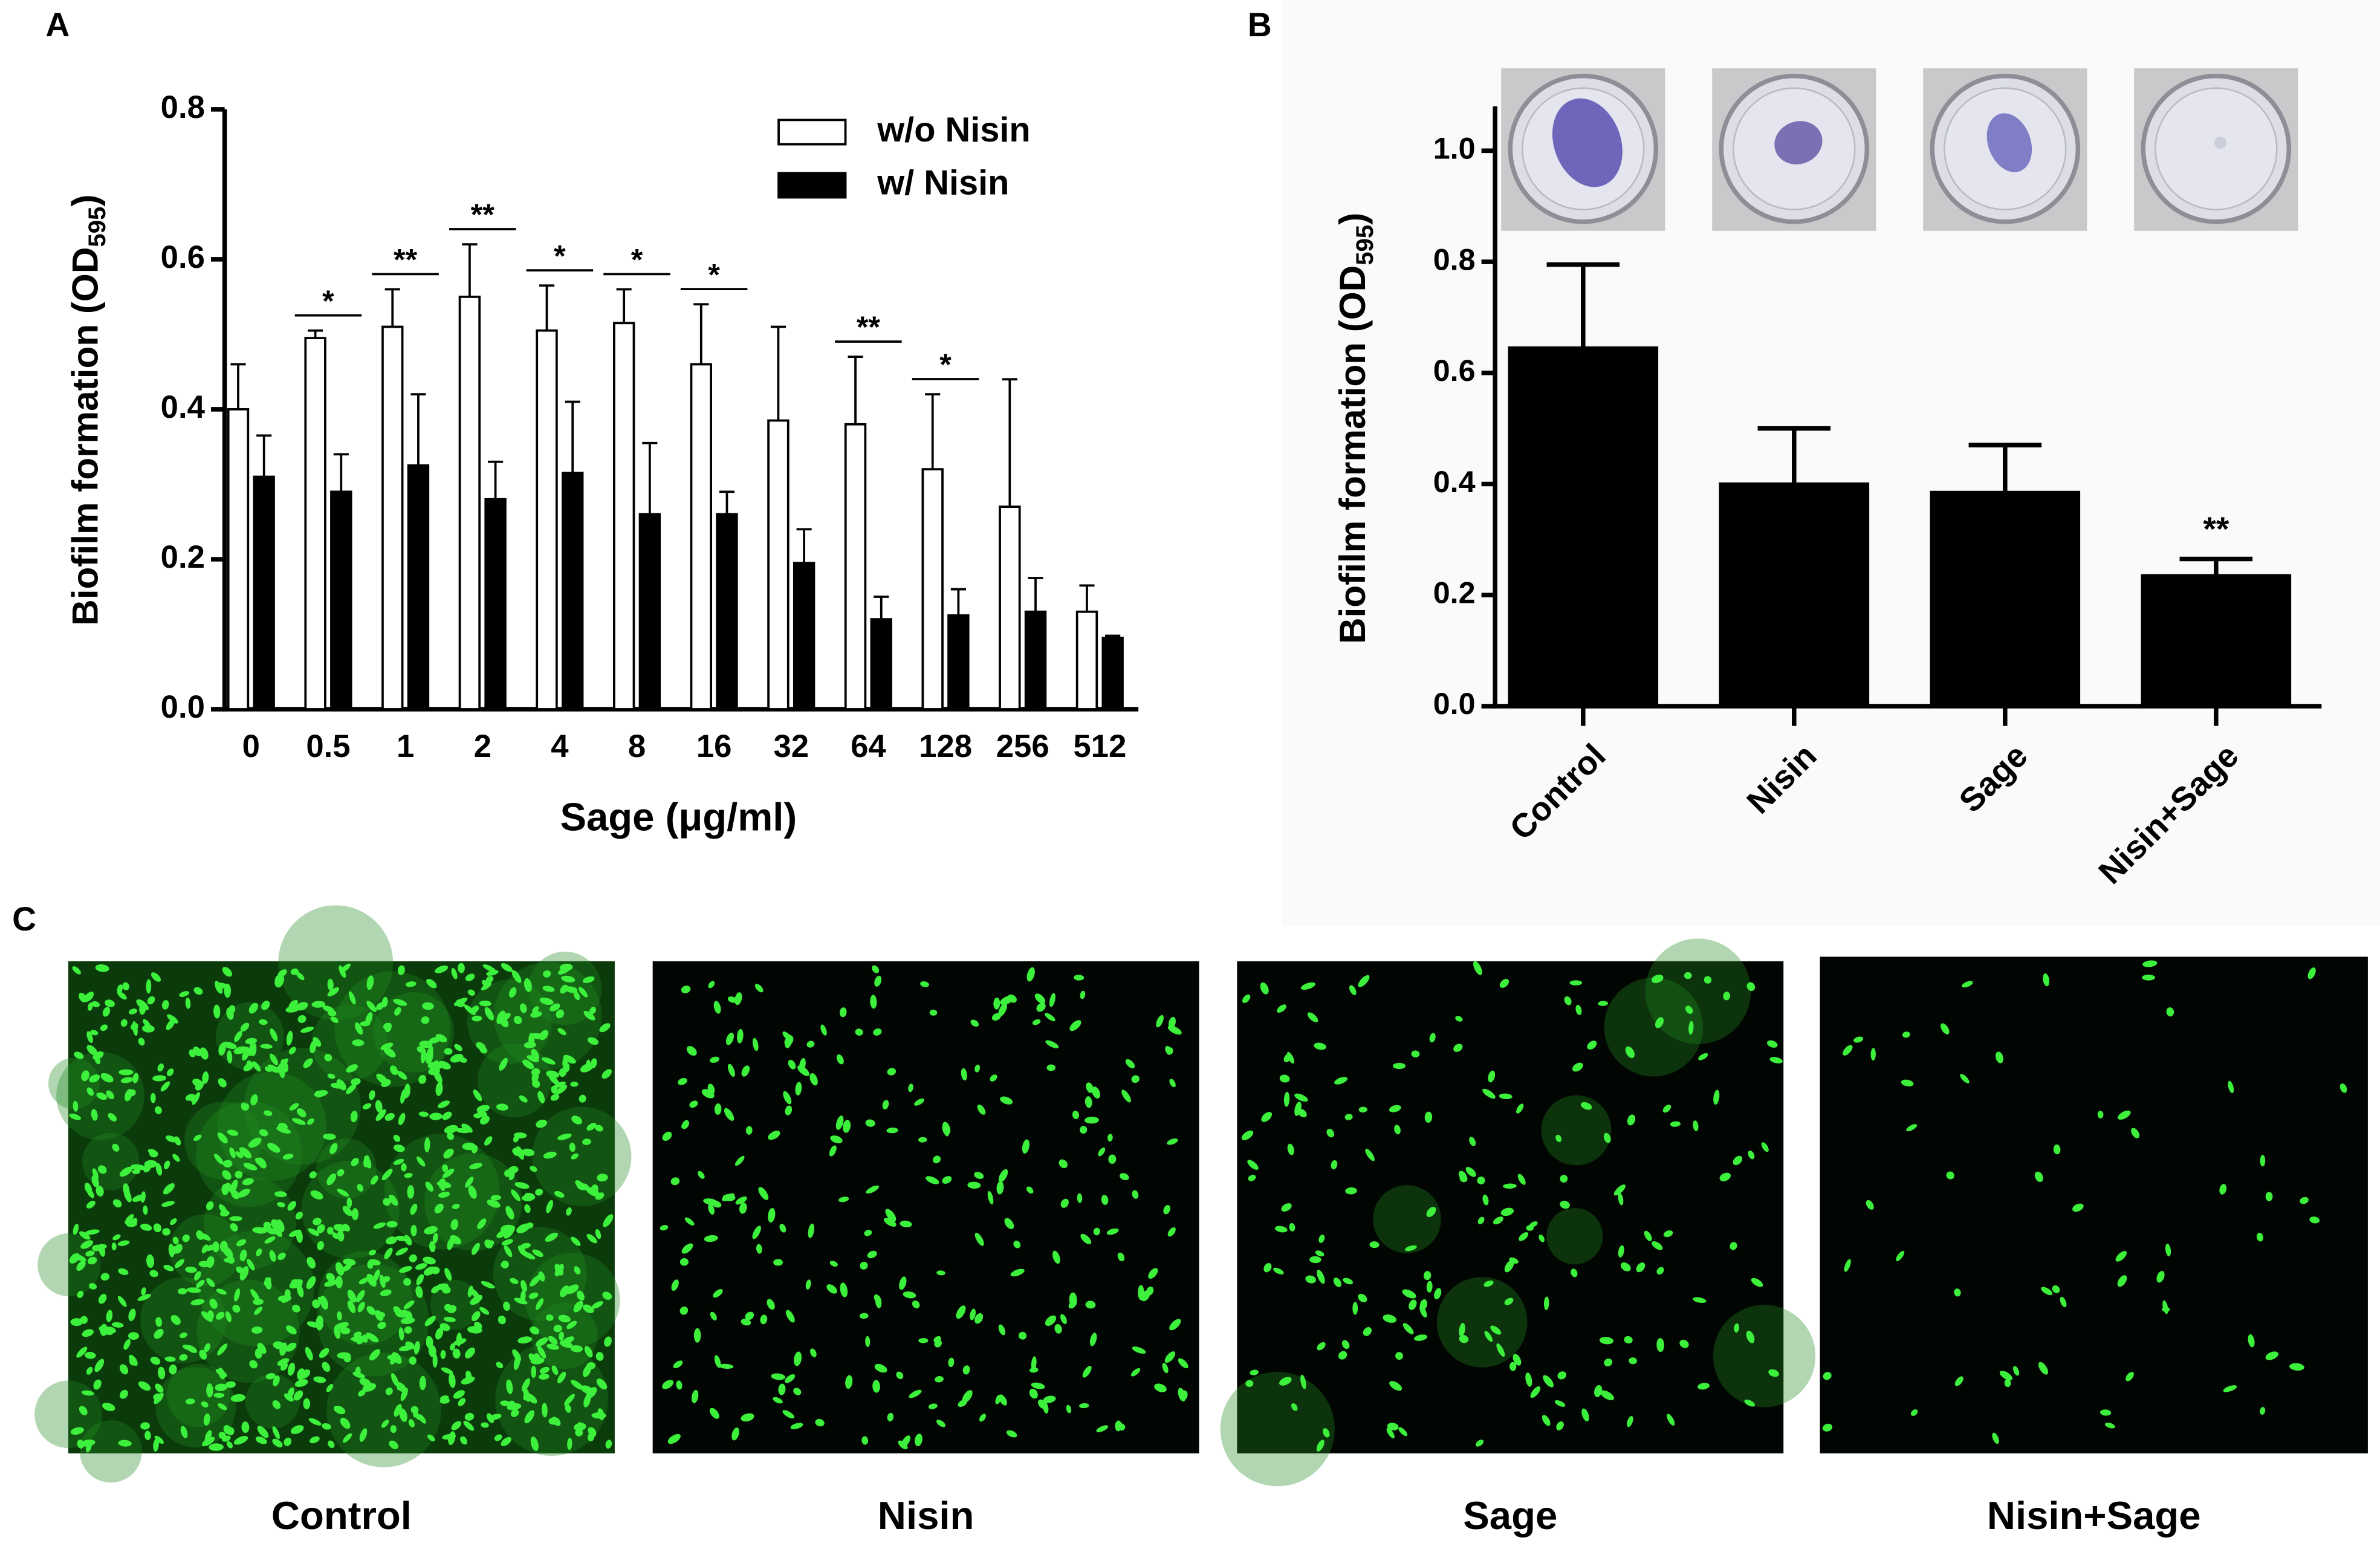 The width and height of the screenshot is (2380, 1549). What do you see at coordinates (249, 1036) in the screenshot?
I see `glow` at bounding box center [249, 1036].